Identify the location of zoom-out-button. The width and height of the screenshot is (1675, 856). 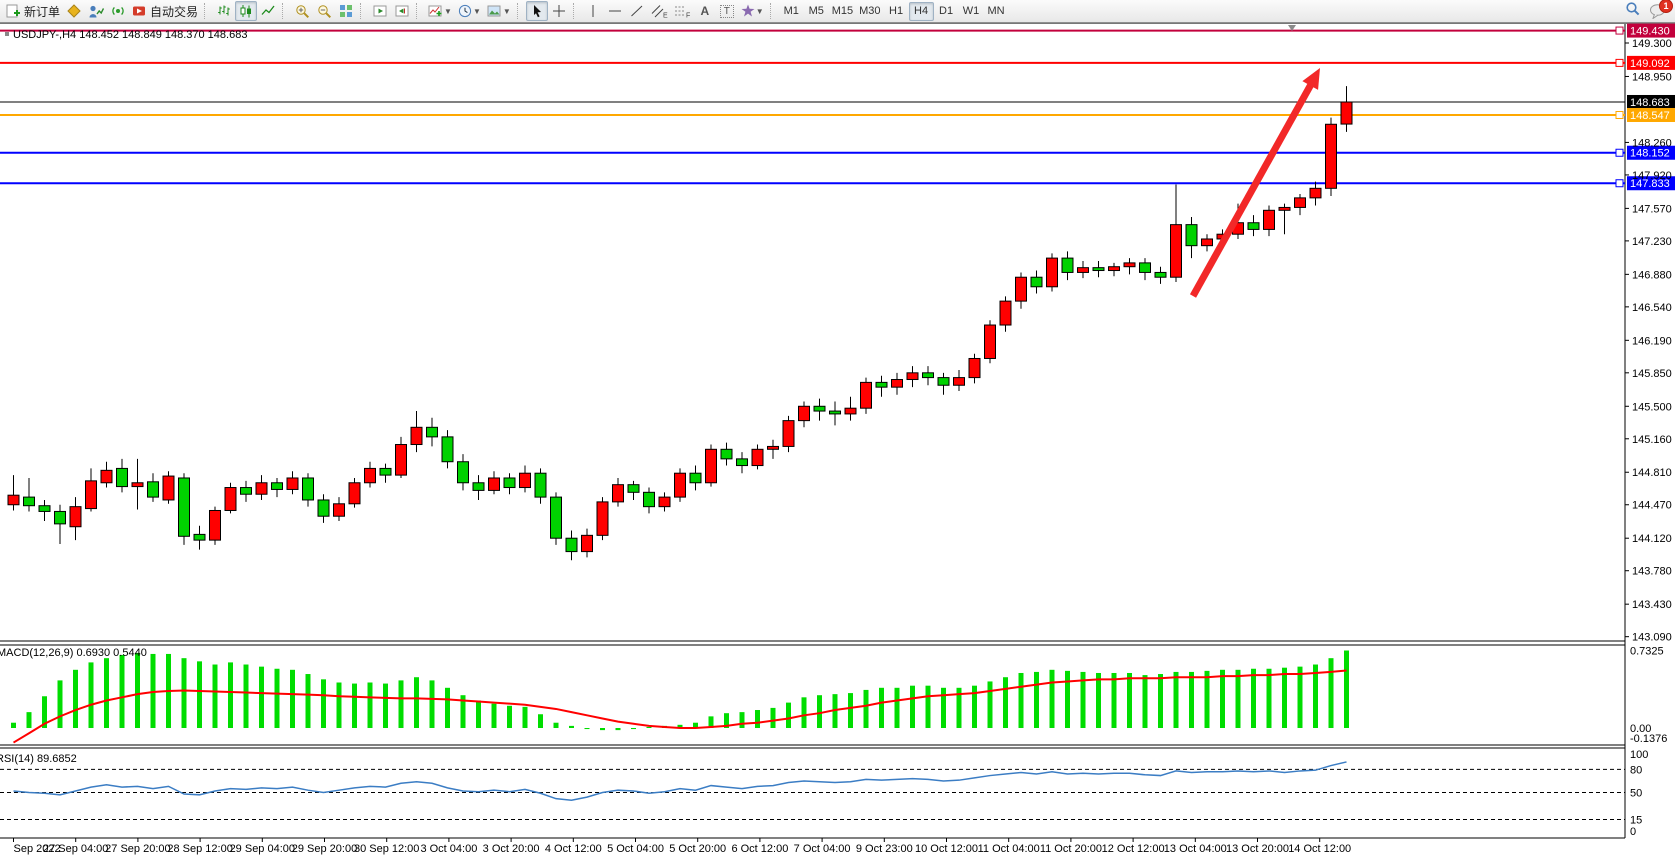
(324, 11).